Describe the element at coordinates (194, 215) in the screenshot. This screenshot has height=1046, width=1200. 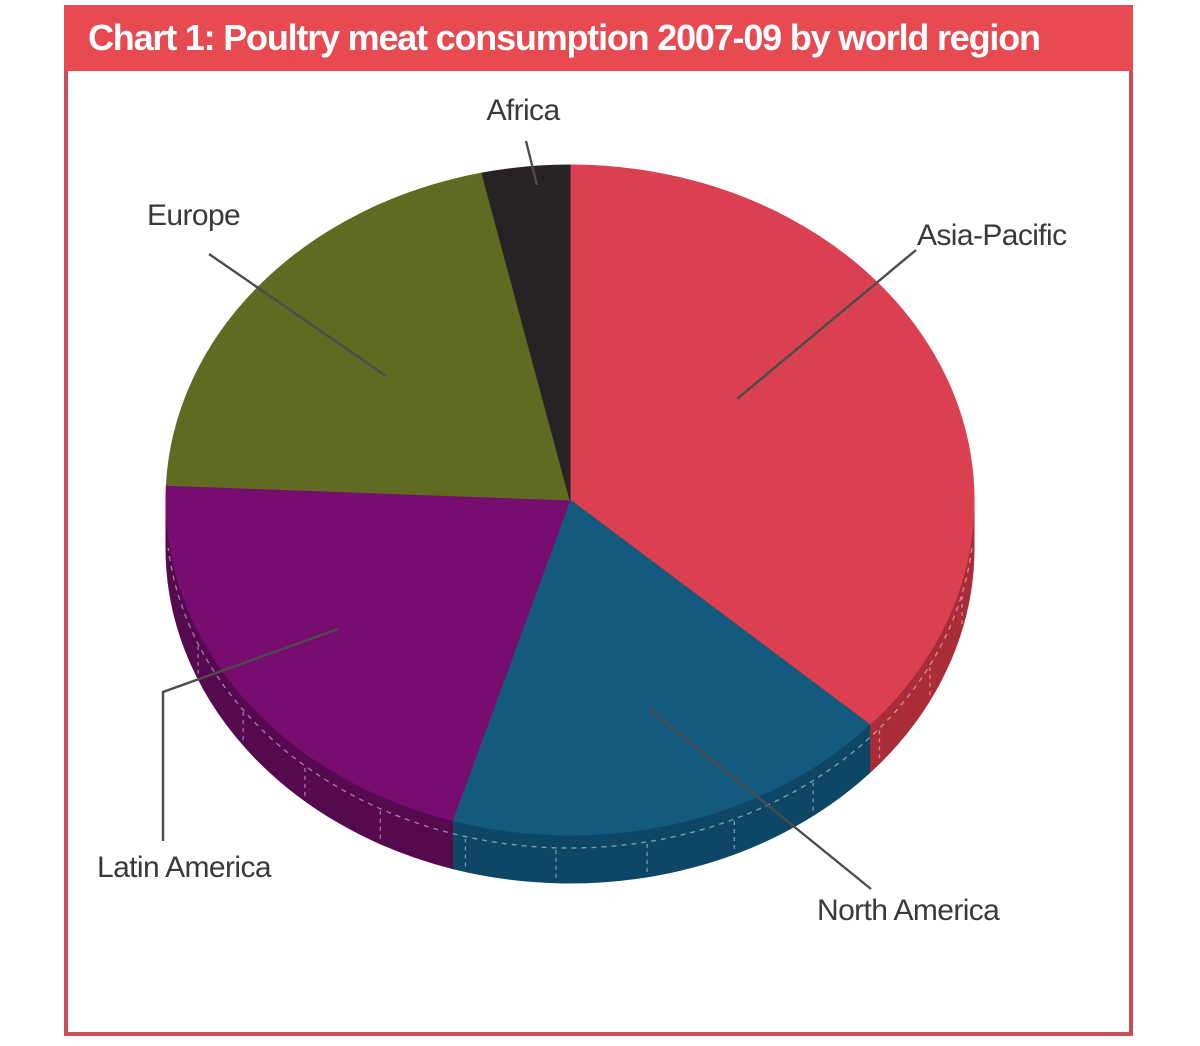
I see `slice-label-europe: Europe` at that location.